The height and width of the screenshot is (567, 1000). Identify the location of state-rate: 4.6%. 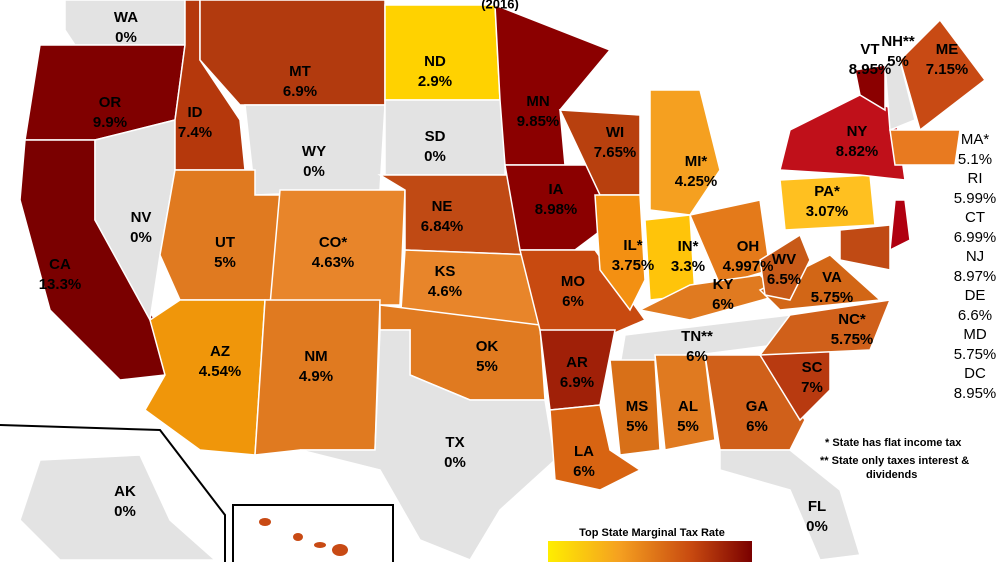
(445, 291).